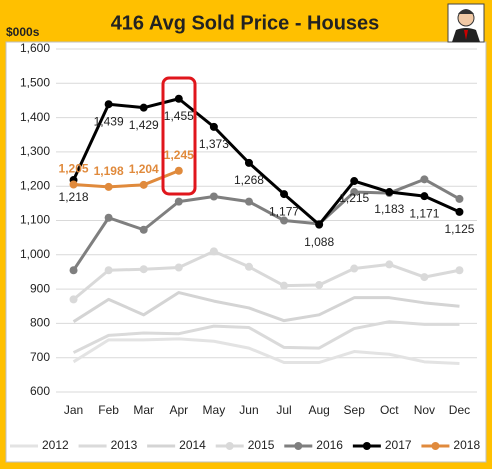 This screenshot has height=474, width=492. What do you see at coordinates (178, 410) in the screenshot?
I see `x-tick-label: Apr` at bounding box center [178, 410].